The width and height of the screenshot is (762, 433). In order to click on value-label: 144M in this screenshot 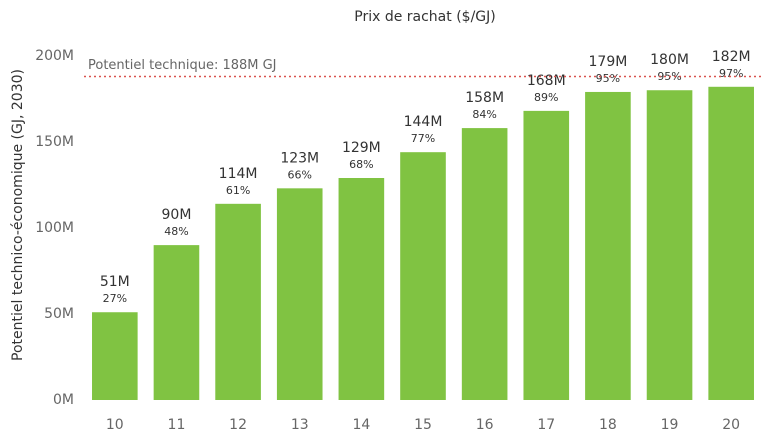, I will do `click(423, 122)`.